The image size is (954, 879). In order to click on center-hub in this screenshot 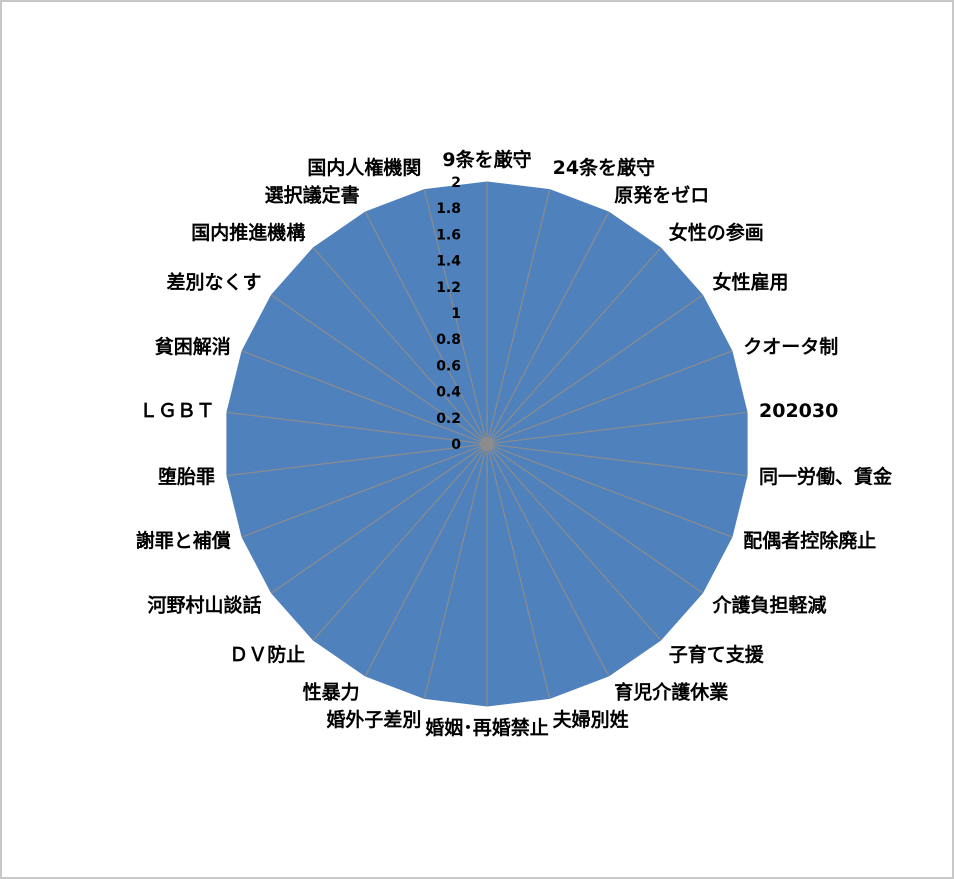, I will do `click(487, 444)`.